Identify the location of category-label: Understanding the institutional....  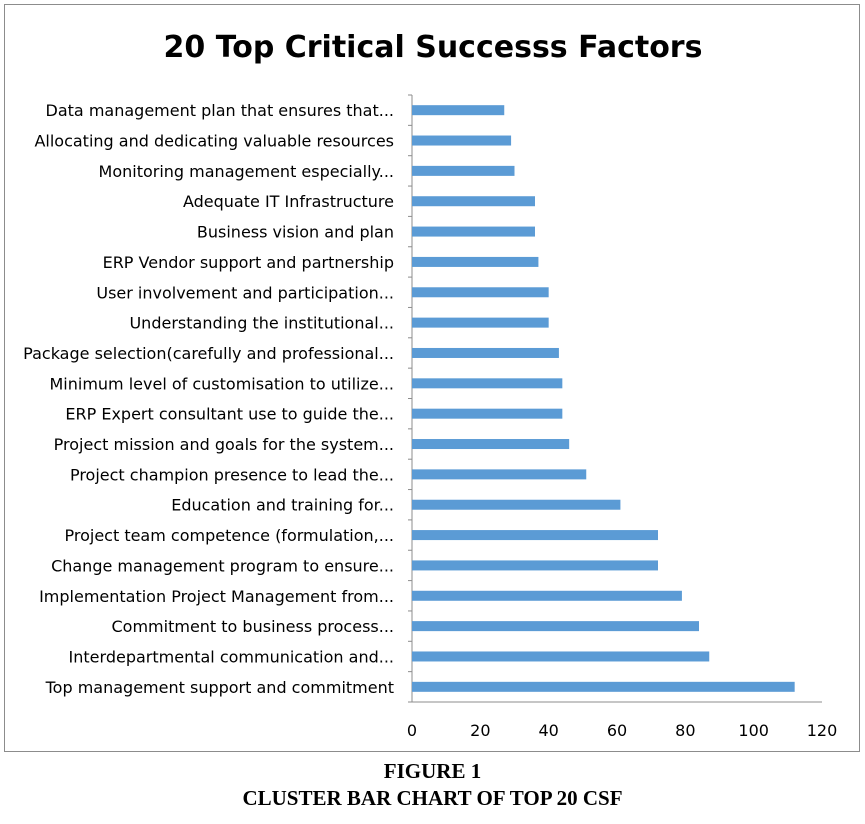
(261, 323).